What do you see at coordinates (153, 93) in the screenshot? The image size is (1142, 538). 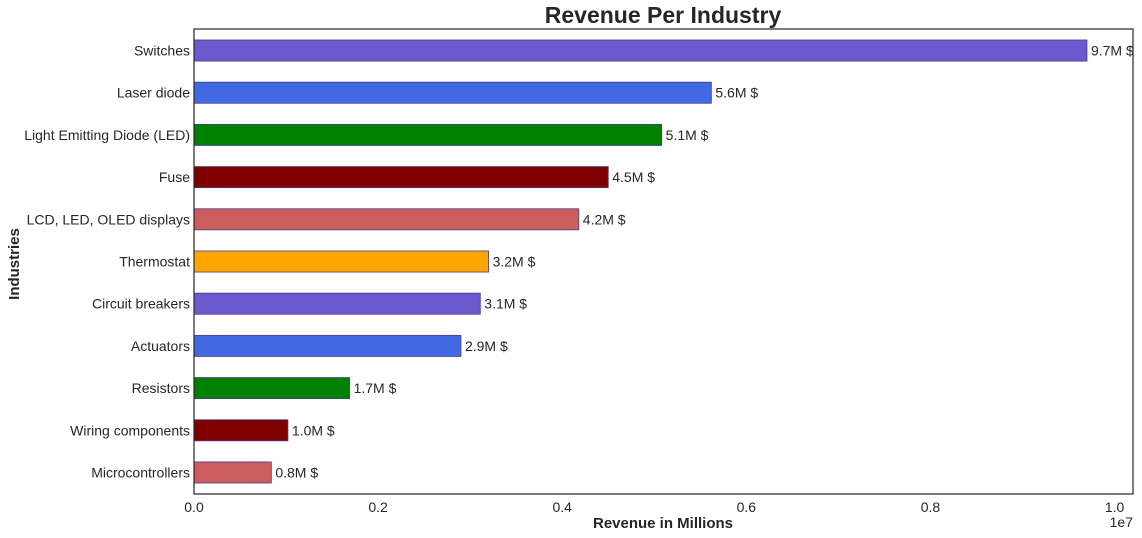 I see `y-tick-label: Laser diode` at bounding box center [153, 93].